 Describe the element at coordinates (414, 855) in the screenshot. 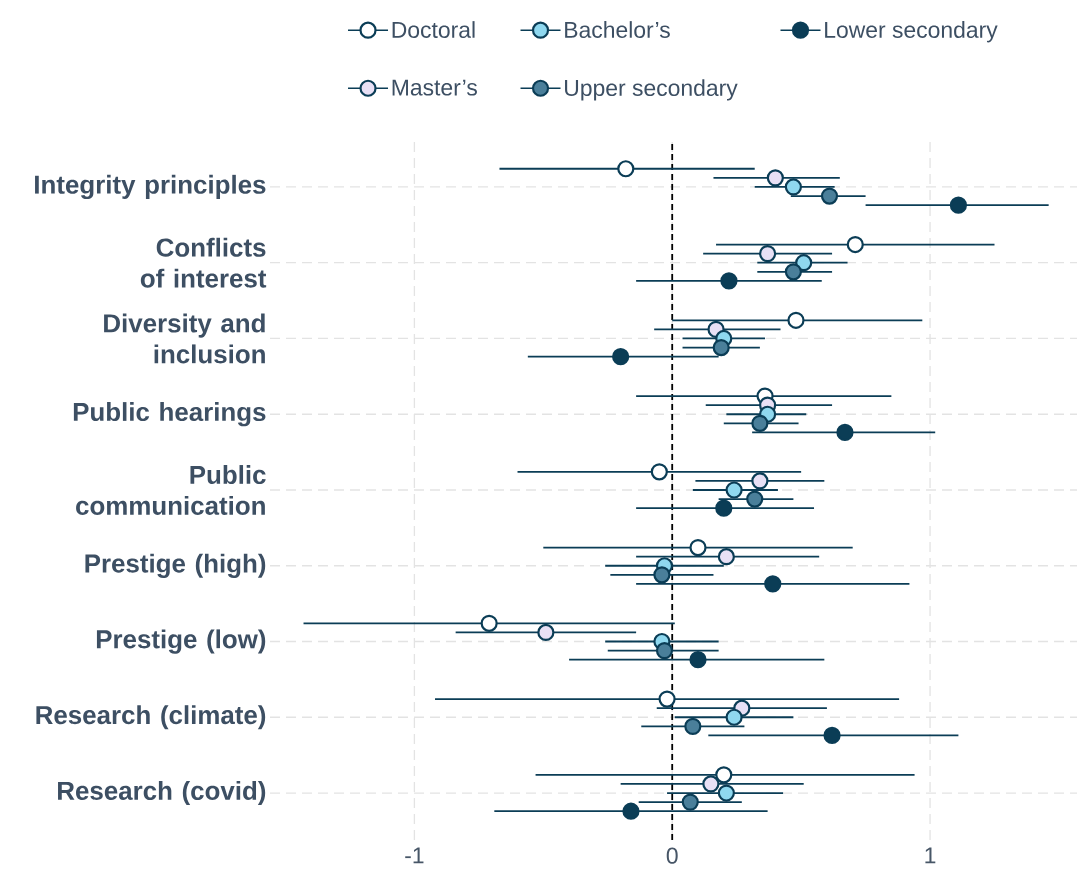

I see `x-tick-label: -1` at that location.